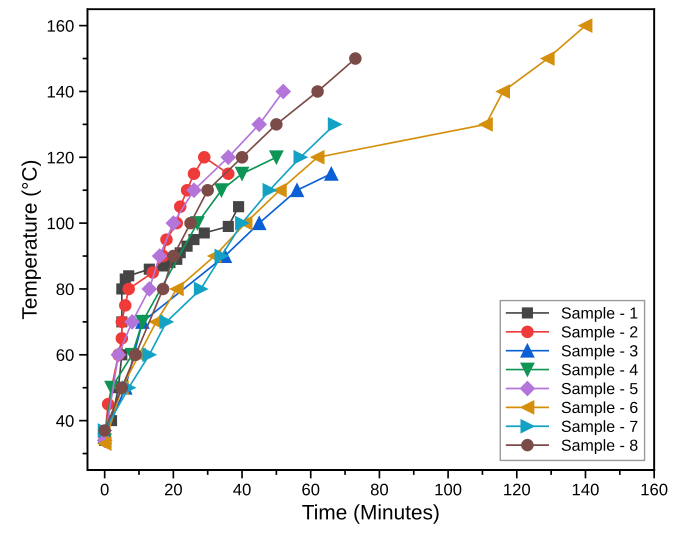  I want to click on legend-label: Sample - 6, so click(600, 408).